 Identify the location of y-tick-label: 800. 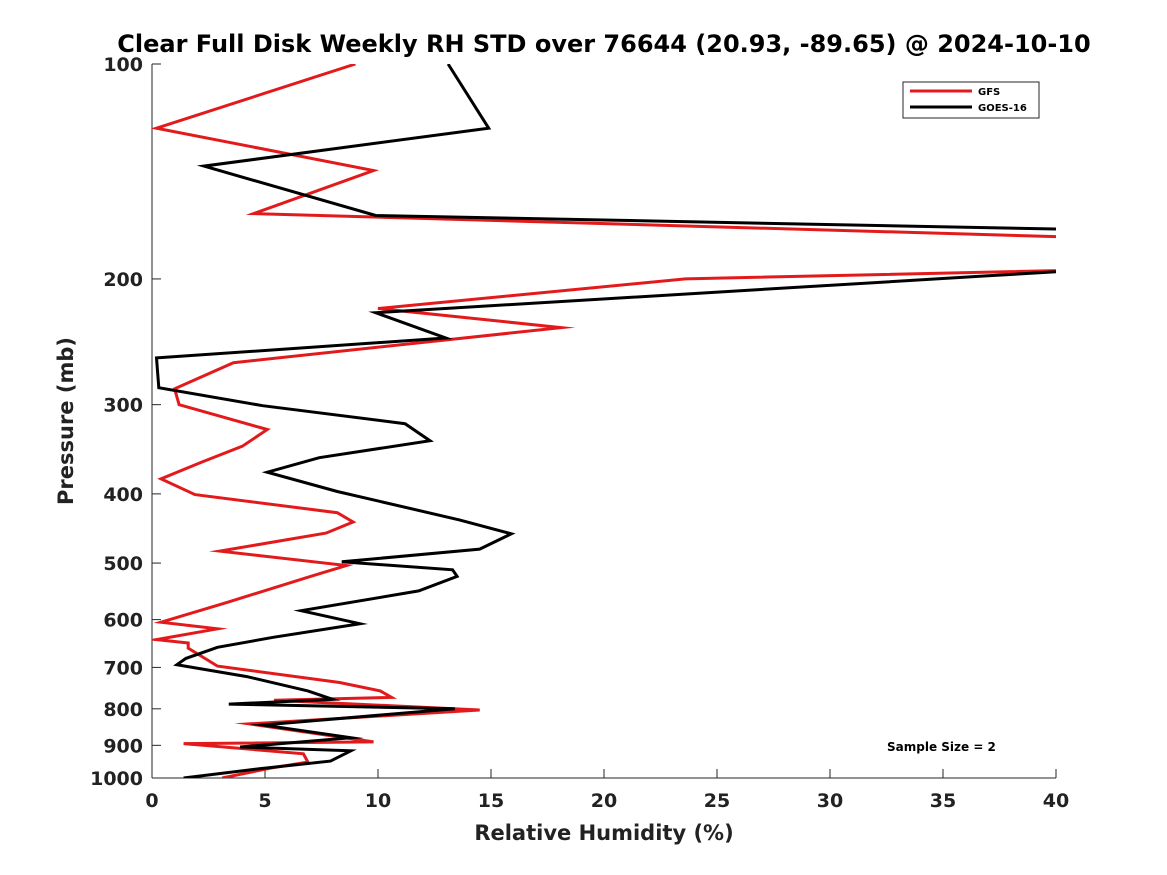
(123, 710).